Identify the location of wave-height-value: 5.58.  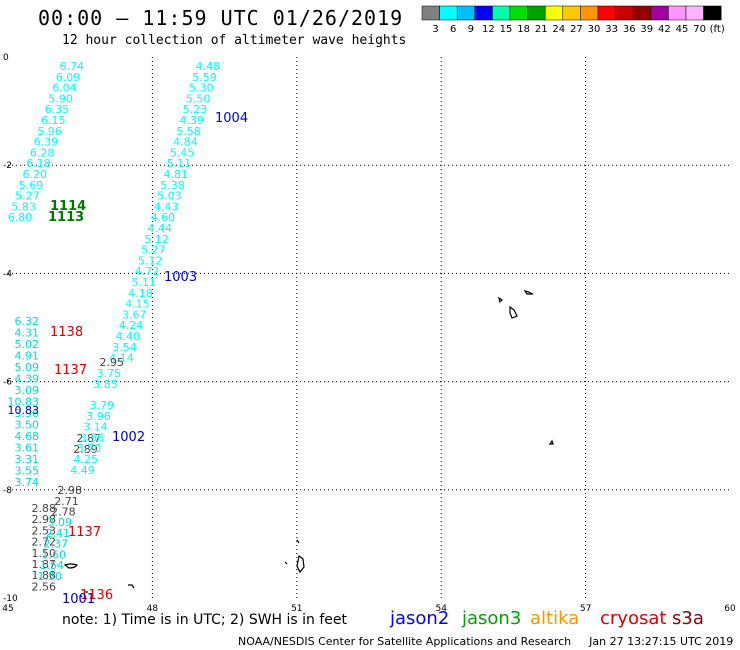
(188, 131).